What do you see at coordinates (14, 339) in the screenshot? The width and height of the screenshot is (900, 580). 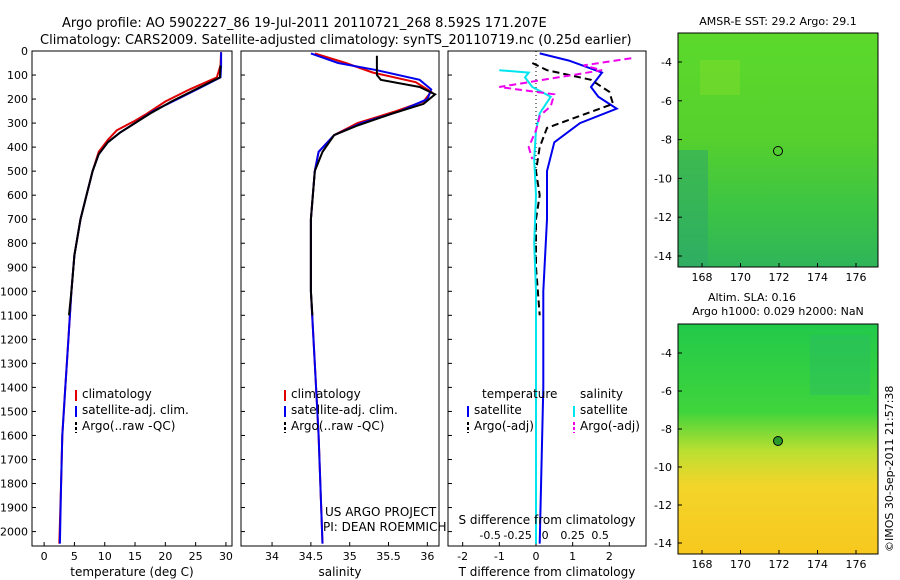 I see `y-tick-label: 1200` at bounding box center [14, 339].